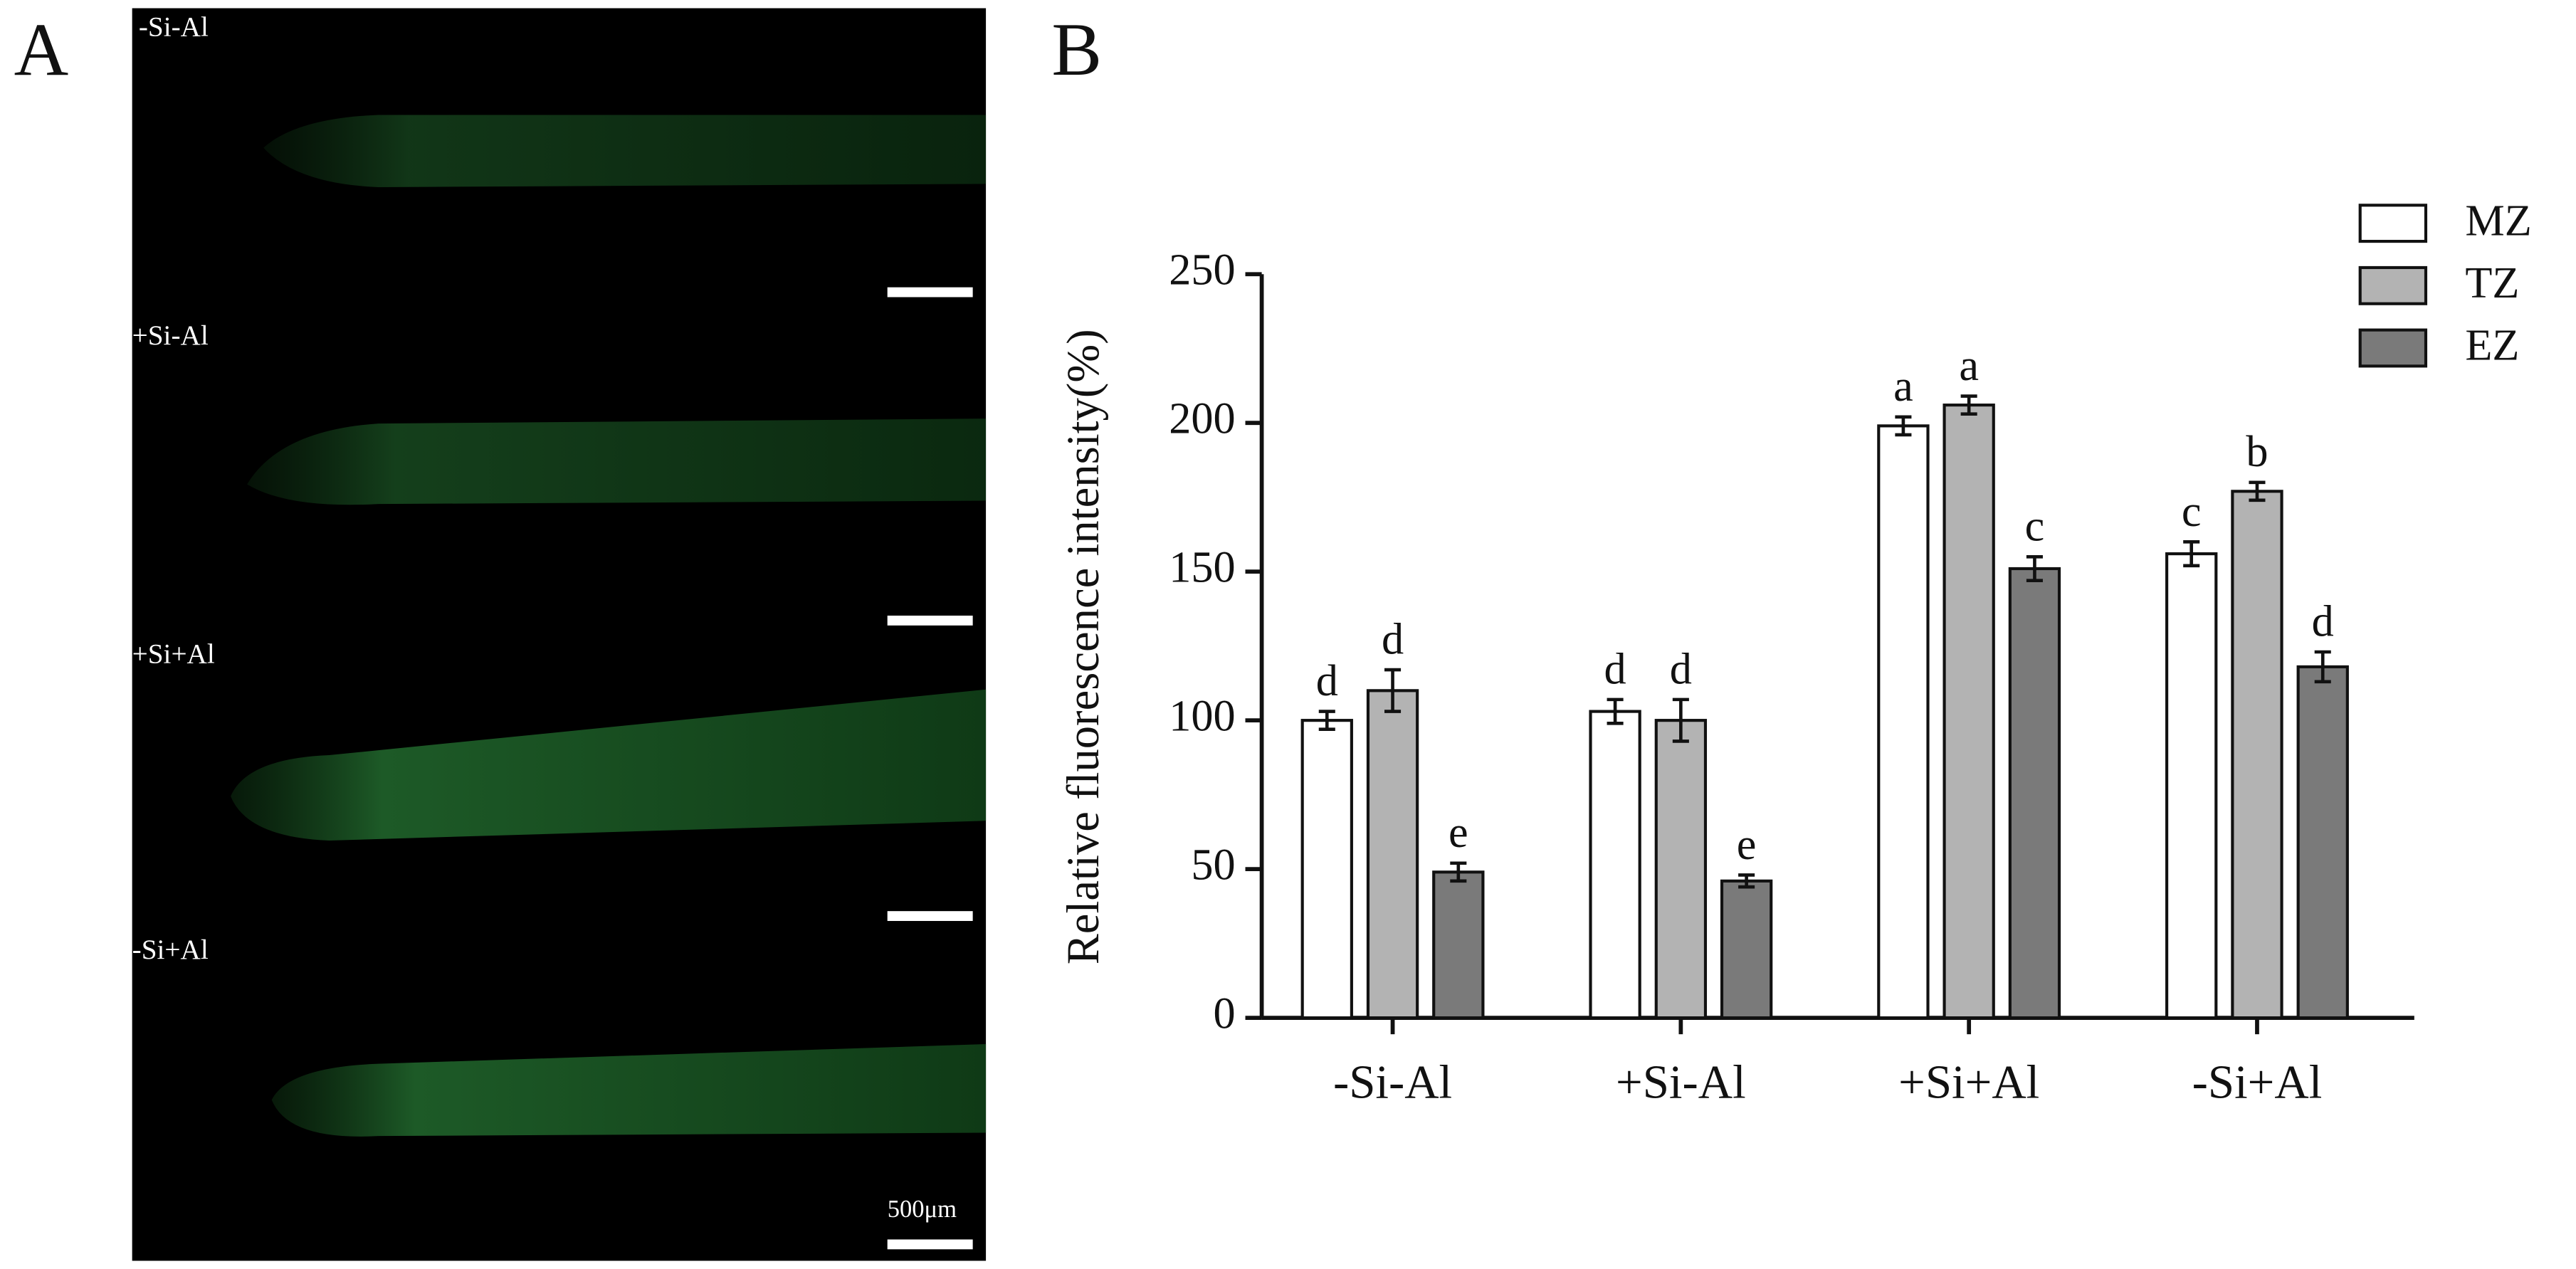  What do you see at coordinates (173, 488) in the screenshot?
I see `image-labels: -Si-Al +Si-Al +Si+Al -Si+Al` at bounding box center [173, 488].